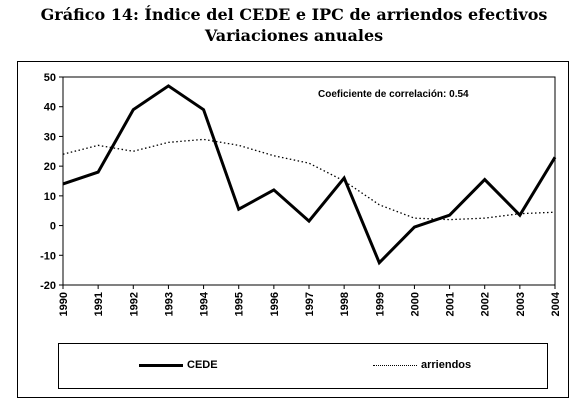 This screenshot has height=409, width=588. I want to click on legend-item-arriendos: arriendos, so click(422, 365).